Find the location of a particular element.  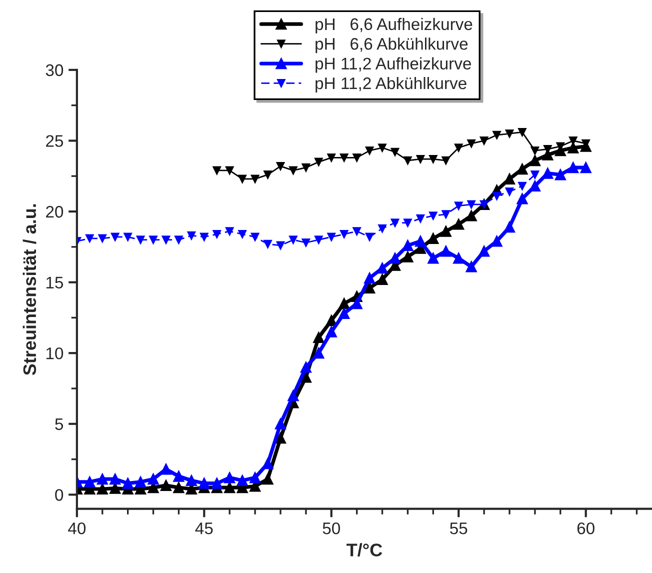

legend-label: pH 6,6 Aufheizkurve is located at coordinates (394, 26).